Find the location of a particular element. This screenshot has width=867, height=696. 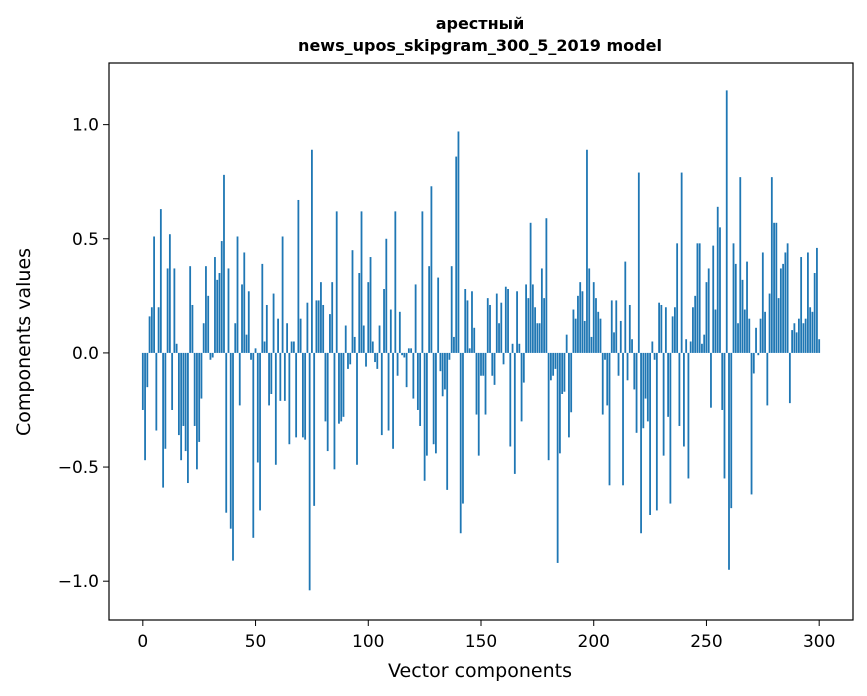

x-tick-label-0: 0 is located at coordinates (142, 642).